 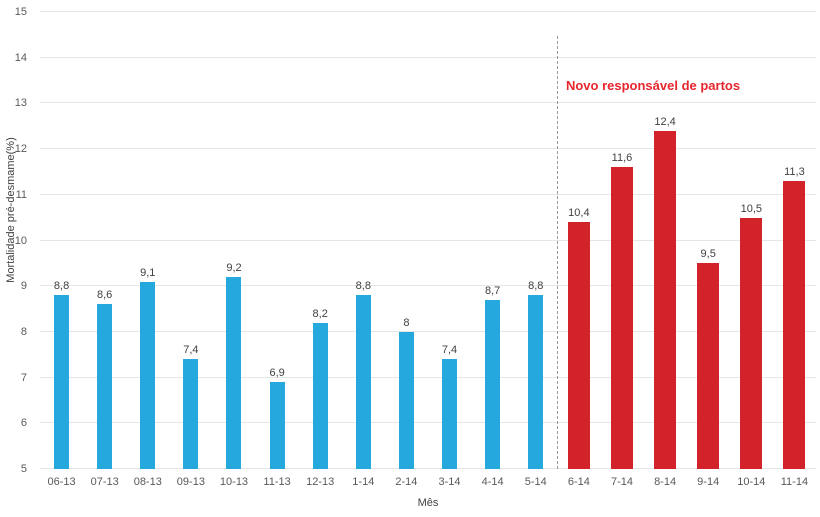 I want to click on x-tick-label: 4-14, so click(x=492, y=482).